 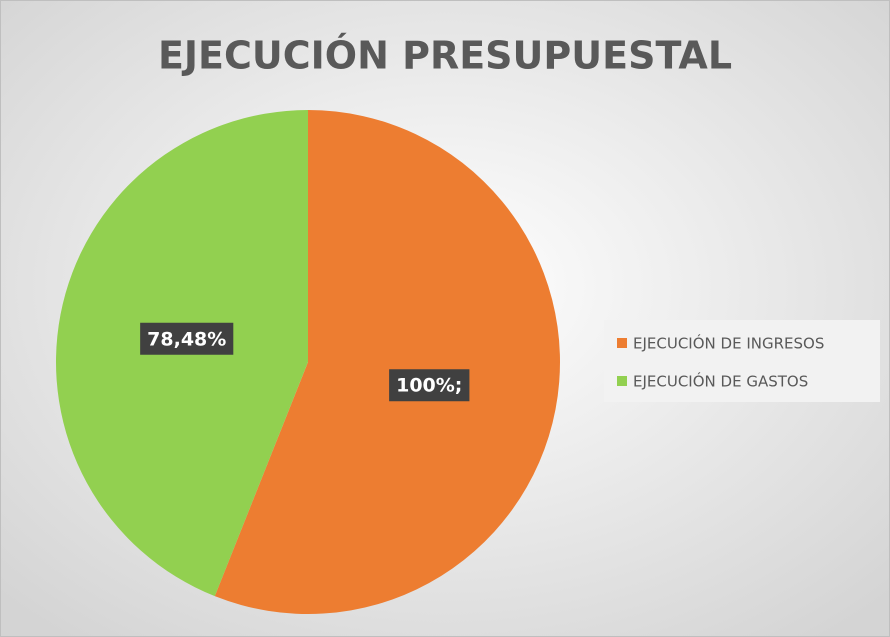 I want to click on legend-box, so click(x=742, y=361).